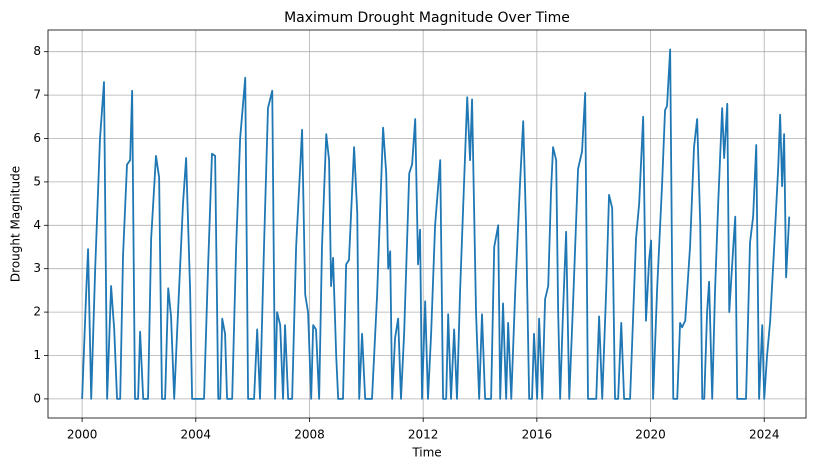  I want to click on x-tick-label: 2020, so click(650, 435).